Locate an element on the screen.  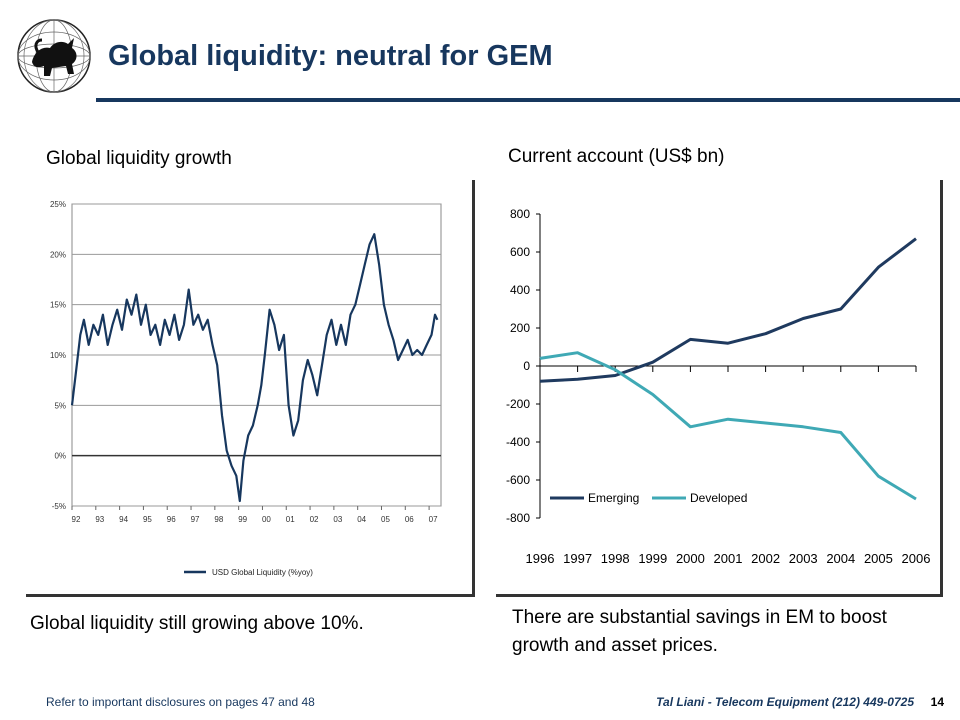
x-tick-label: 02 is located at coordinates (314, 519).